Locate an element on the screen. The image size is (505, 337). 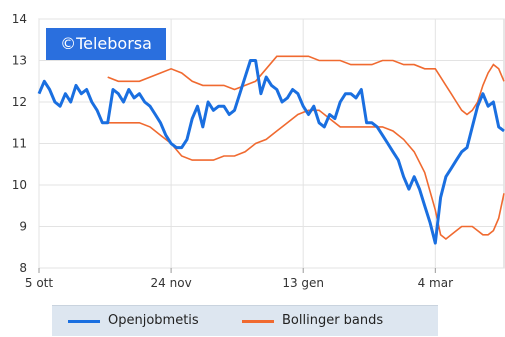
legend: Openjobmetis Bollinger bands is located at coordinates (245, 320).